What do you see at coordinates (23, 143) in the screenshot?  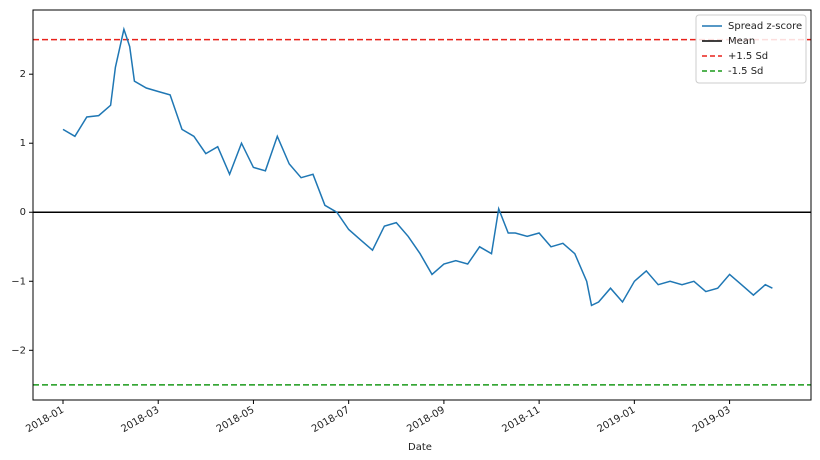 I see `y-tick-label: 1` at bounding box center [23, 143].